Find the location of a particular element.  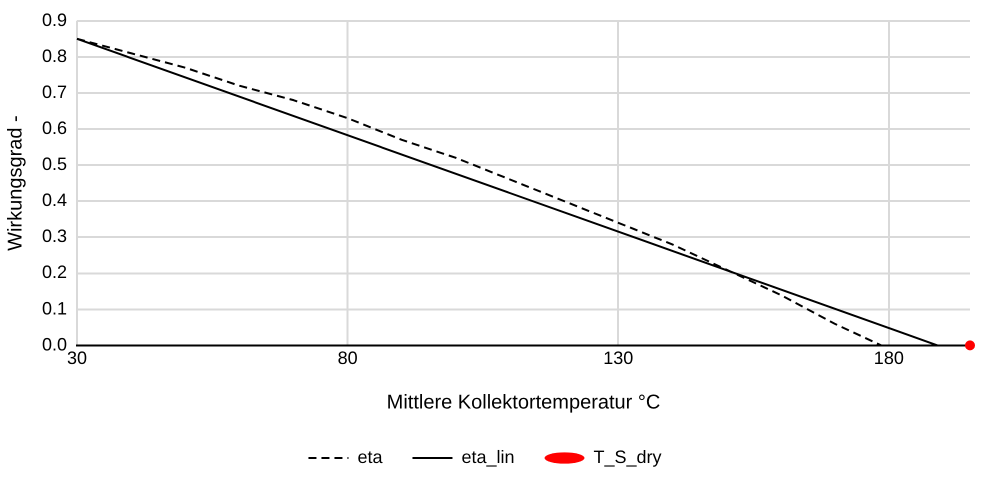

y-tick-label: 0.0 is located at coordinates (55, 344).